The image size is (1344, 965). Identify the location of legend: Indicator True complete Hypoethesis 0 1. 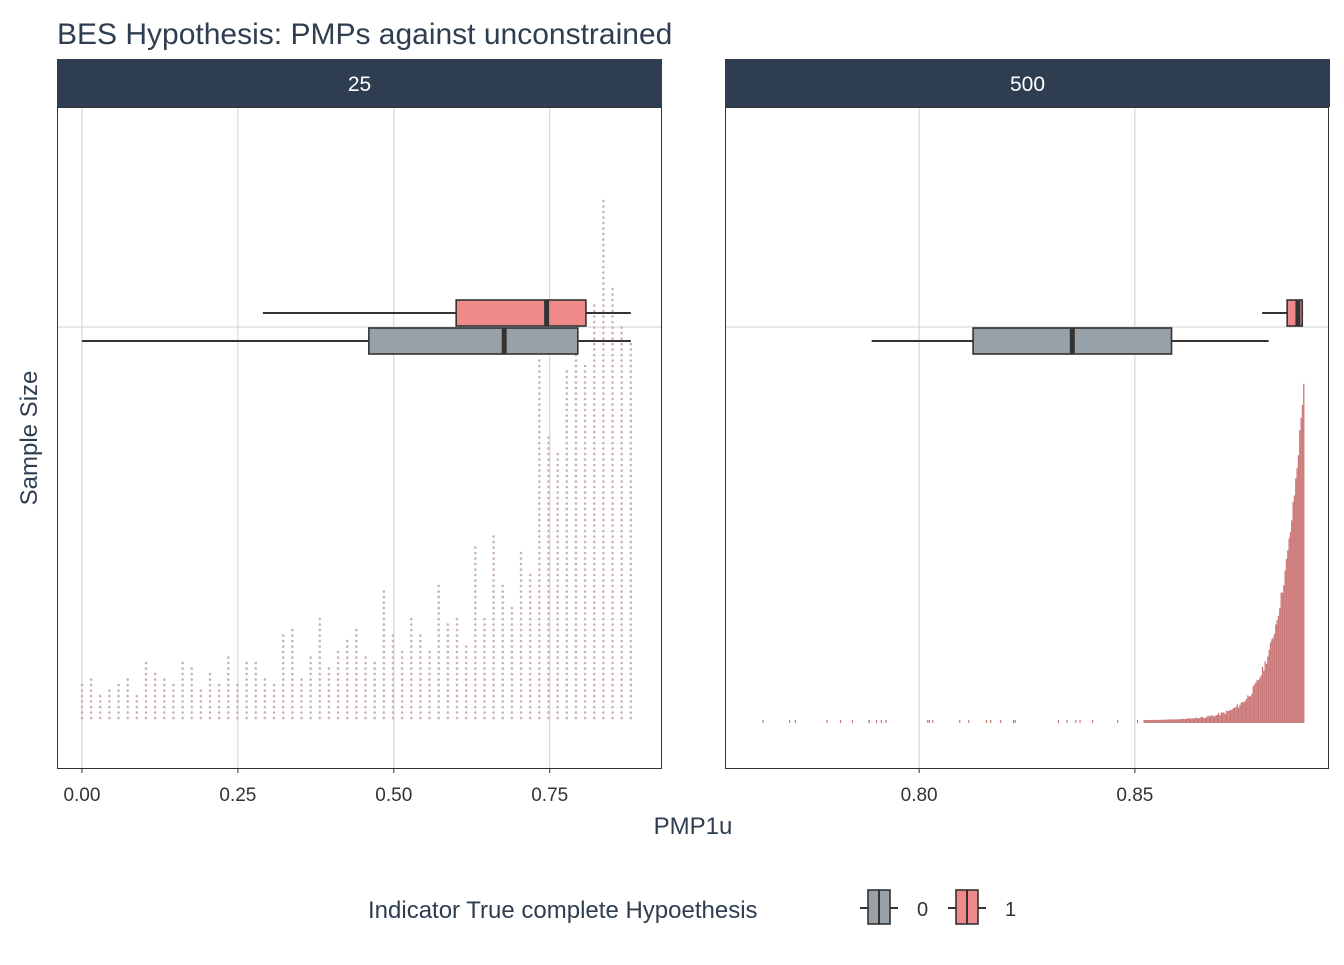
(692, 907).